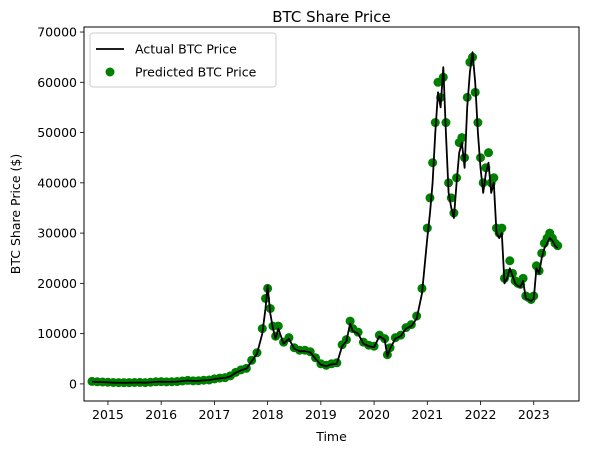 The height and width of the screenshot is (455, 589). I want to click on x-tick-label: 2020, so click(374, 414).